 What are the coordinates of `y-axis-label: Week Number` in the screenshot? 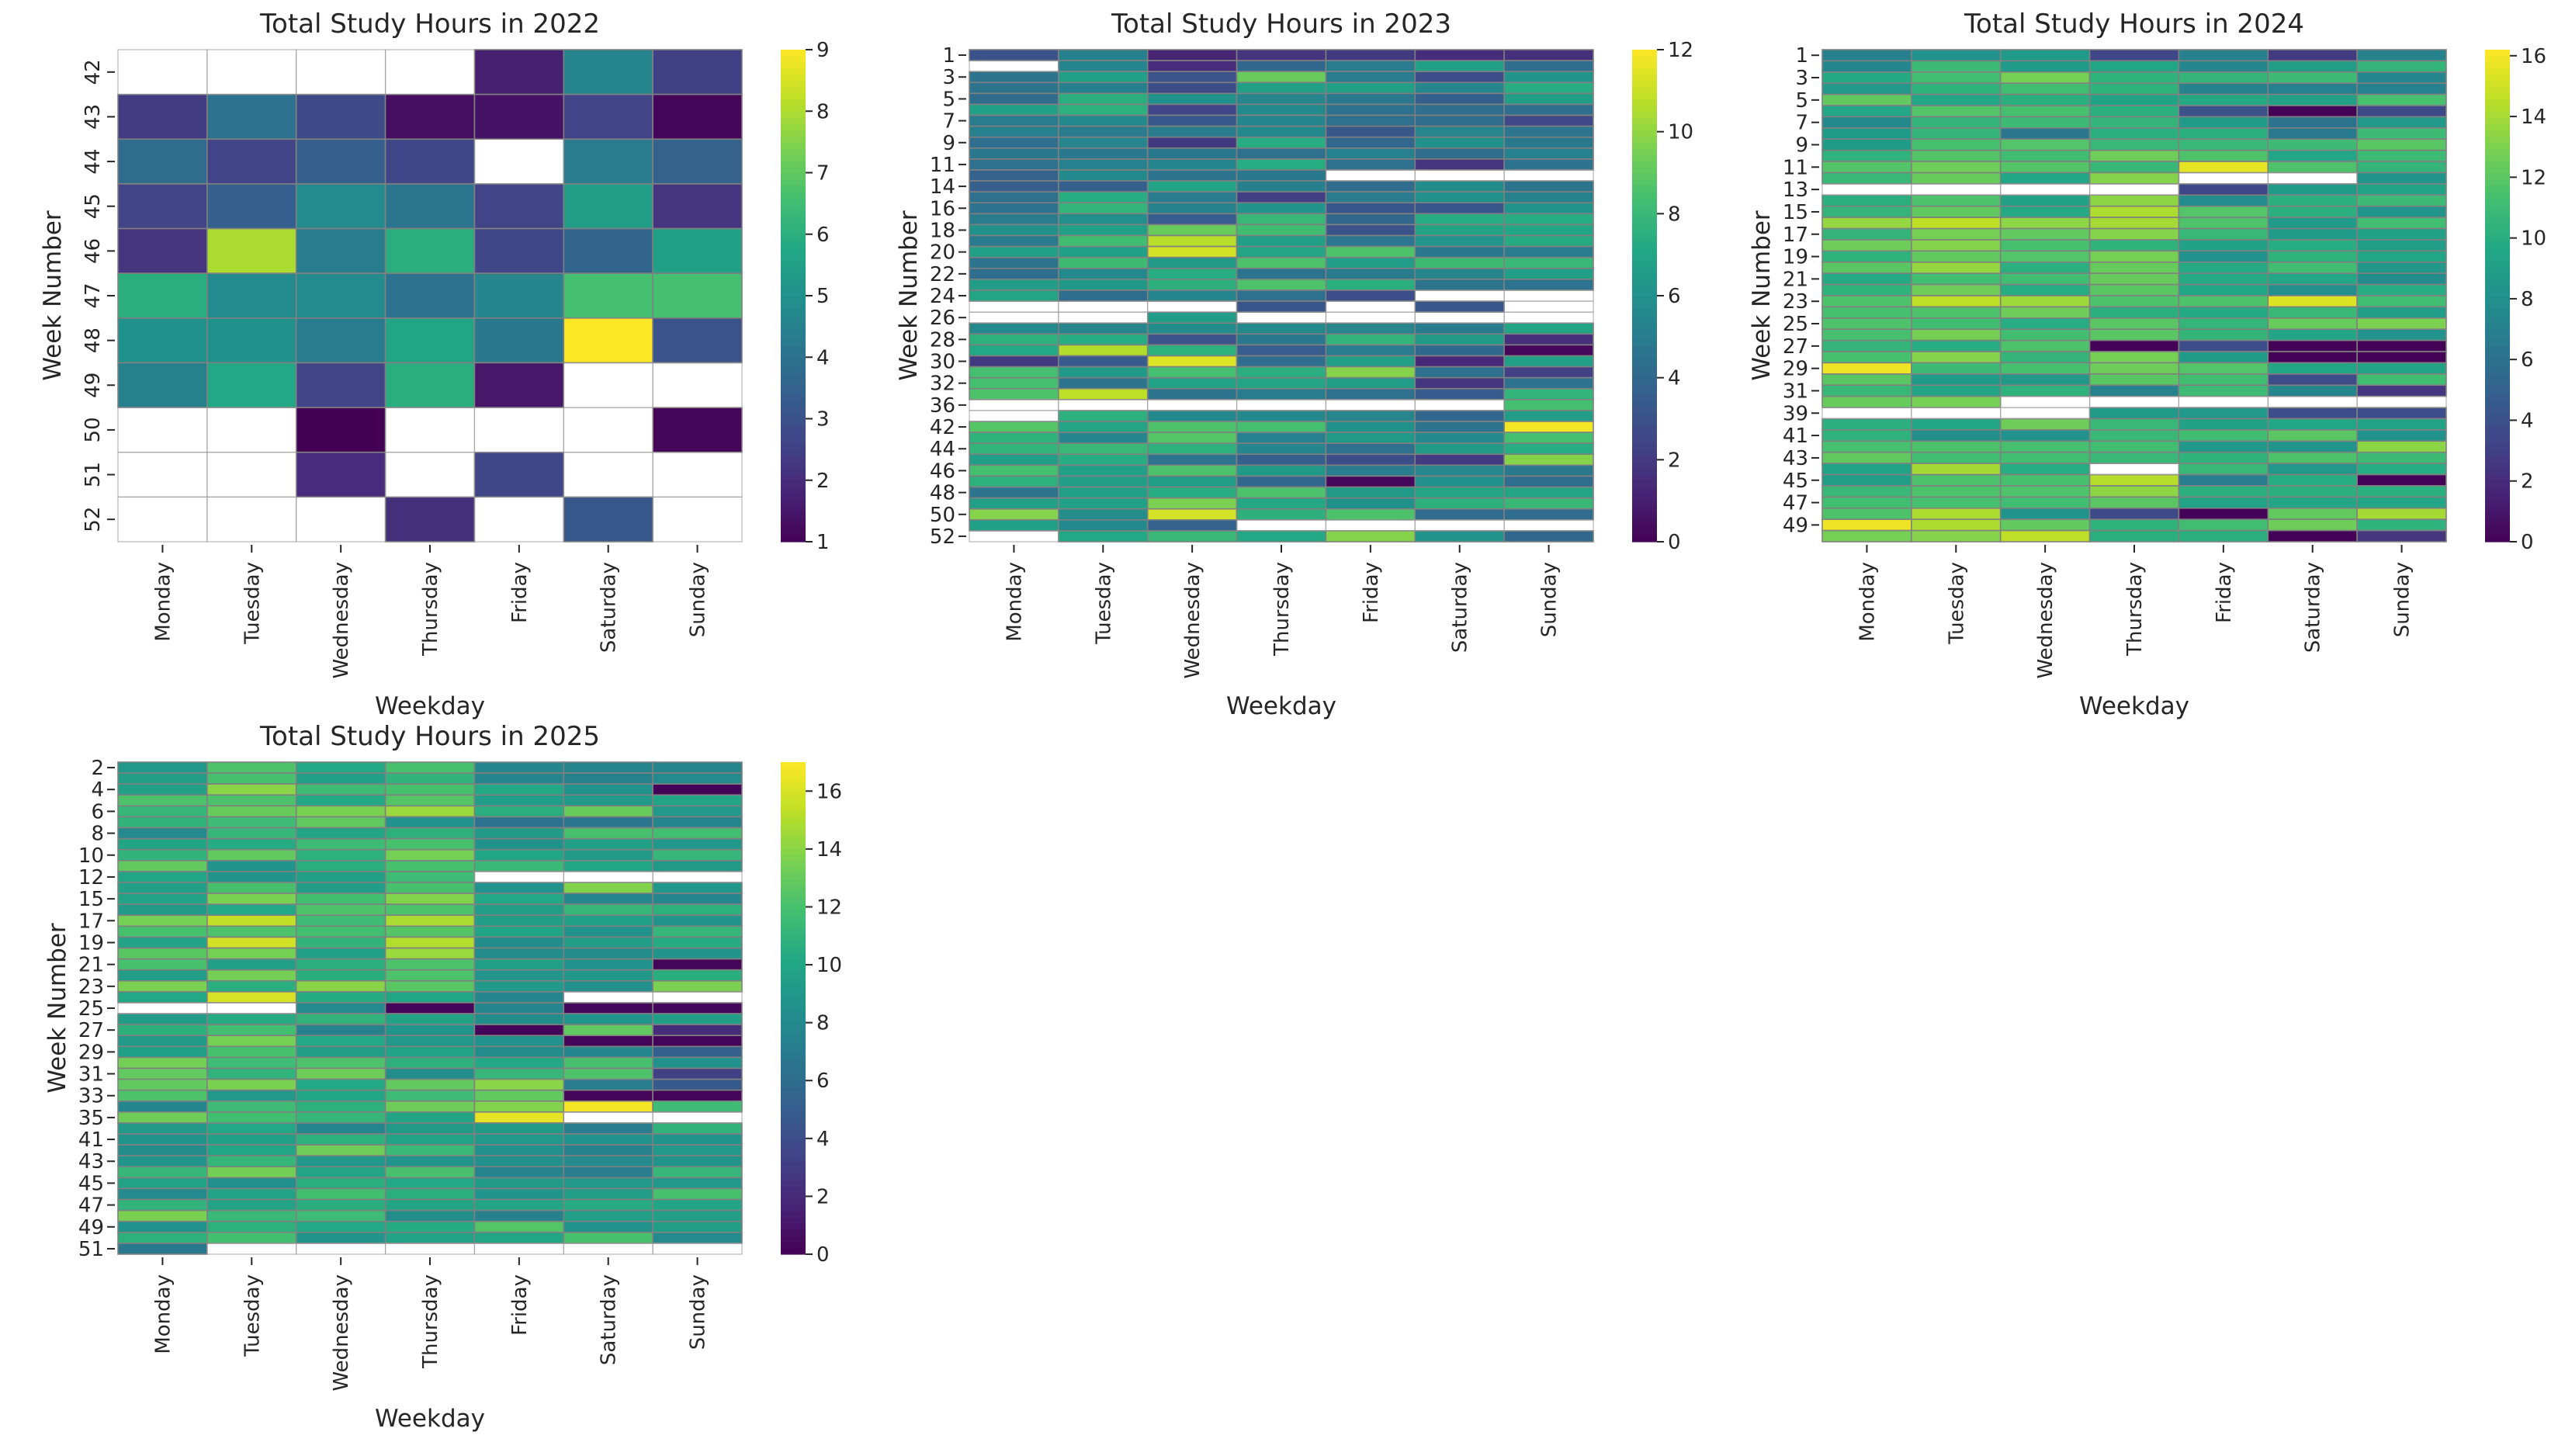 It's located at (57, 1009).